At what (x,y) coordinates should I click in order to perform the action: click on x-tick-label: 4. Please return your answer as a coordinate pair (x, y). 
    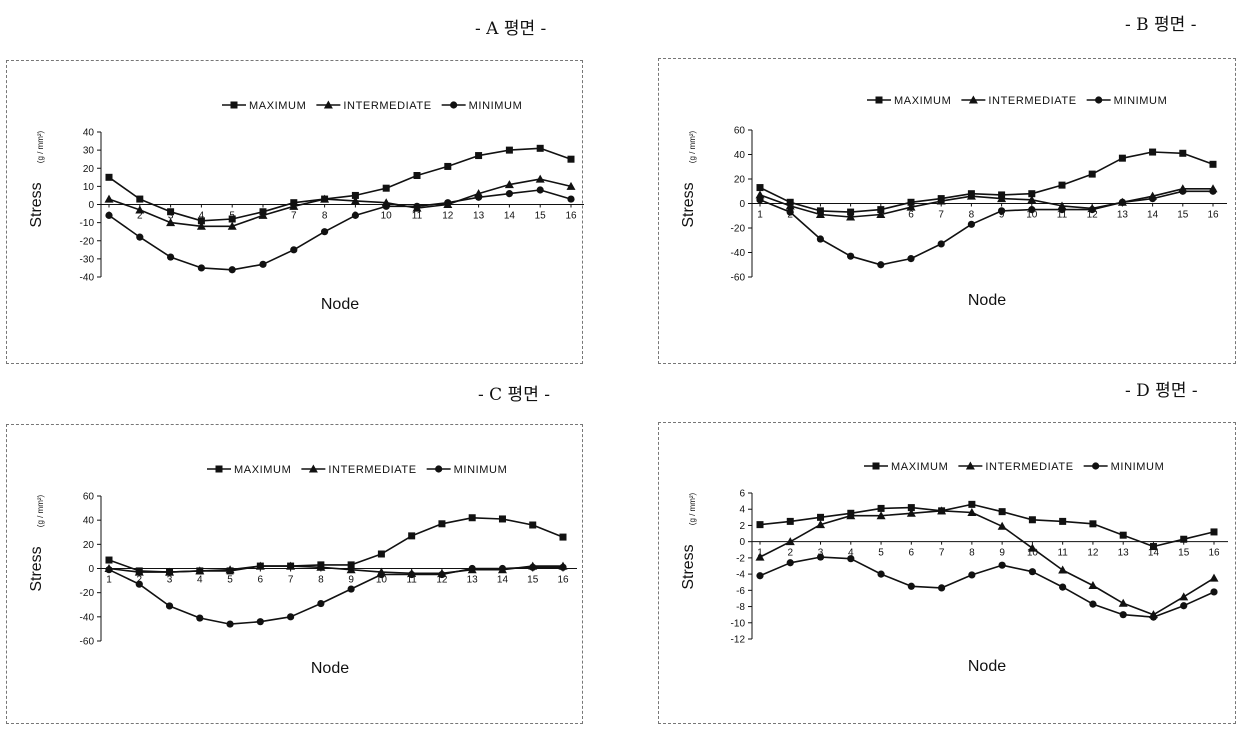
    Looking at the image, I should click on (200, 580).